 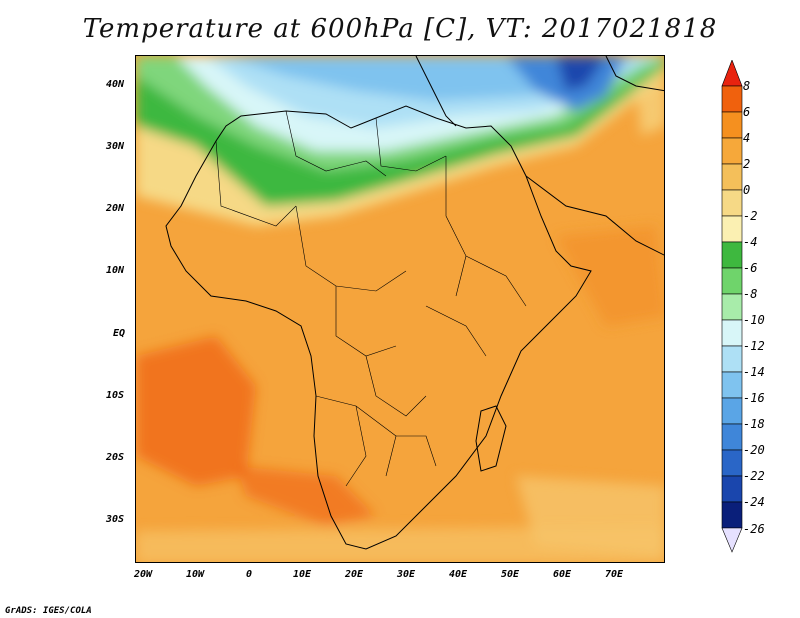 I want to click on colorbar-label: -6, so click(x=750, y=268).